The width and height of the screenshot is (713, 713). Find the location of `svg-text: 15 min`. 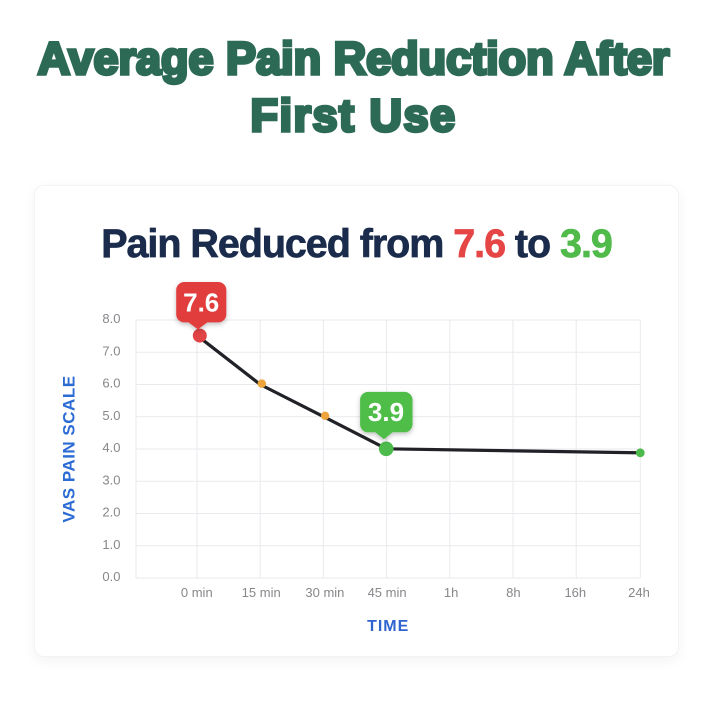

svg-text: 15 min is located at coordinates (261, 592).